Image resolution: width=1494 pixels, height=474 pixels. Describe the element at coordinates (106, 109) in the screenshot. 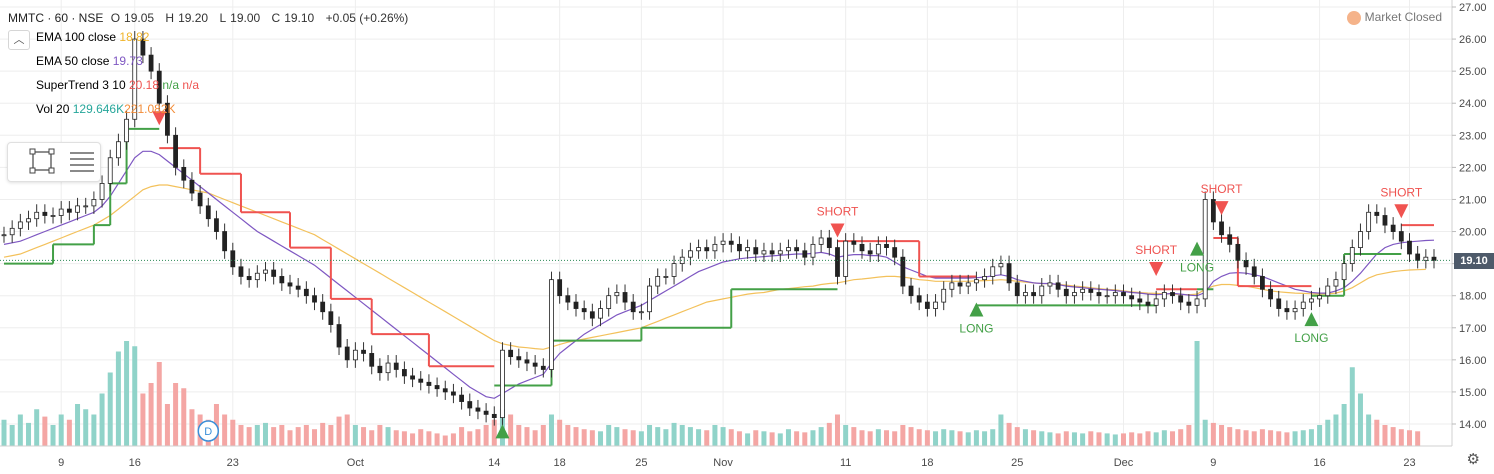

I see `indicator-volume: Vol 20 129.646K221.082K` at that location.